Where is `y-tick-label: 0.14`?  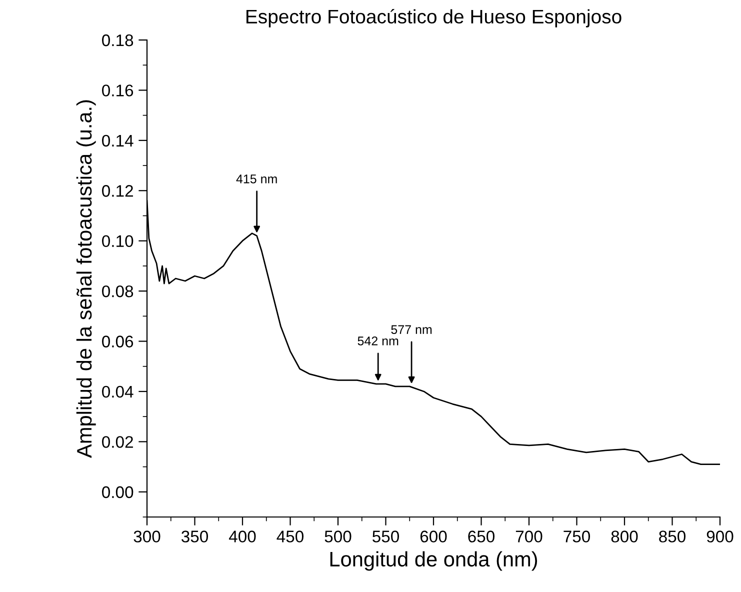 y-tick-label: 0.14 is located at coordinates (118, 140).